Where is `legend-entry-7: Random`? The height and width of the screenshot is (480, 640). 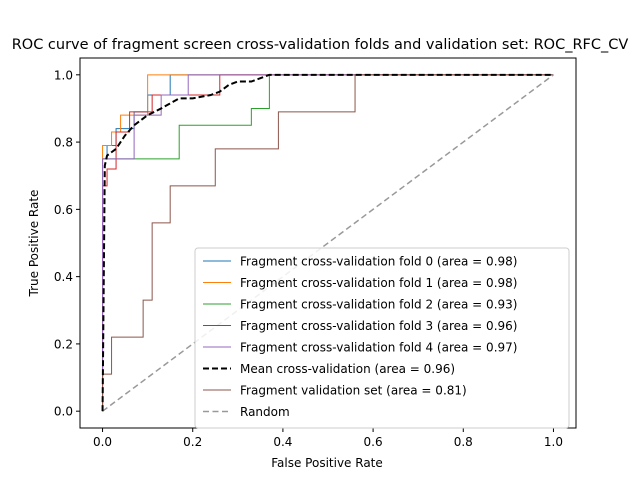 legend-entry-7: Random is located at coordinates (265, 412).